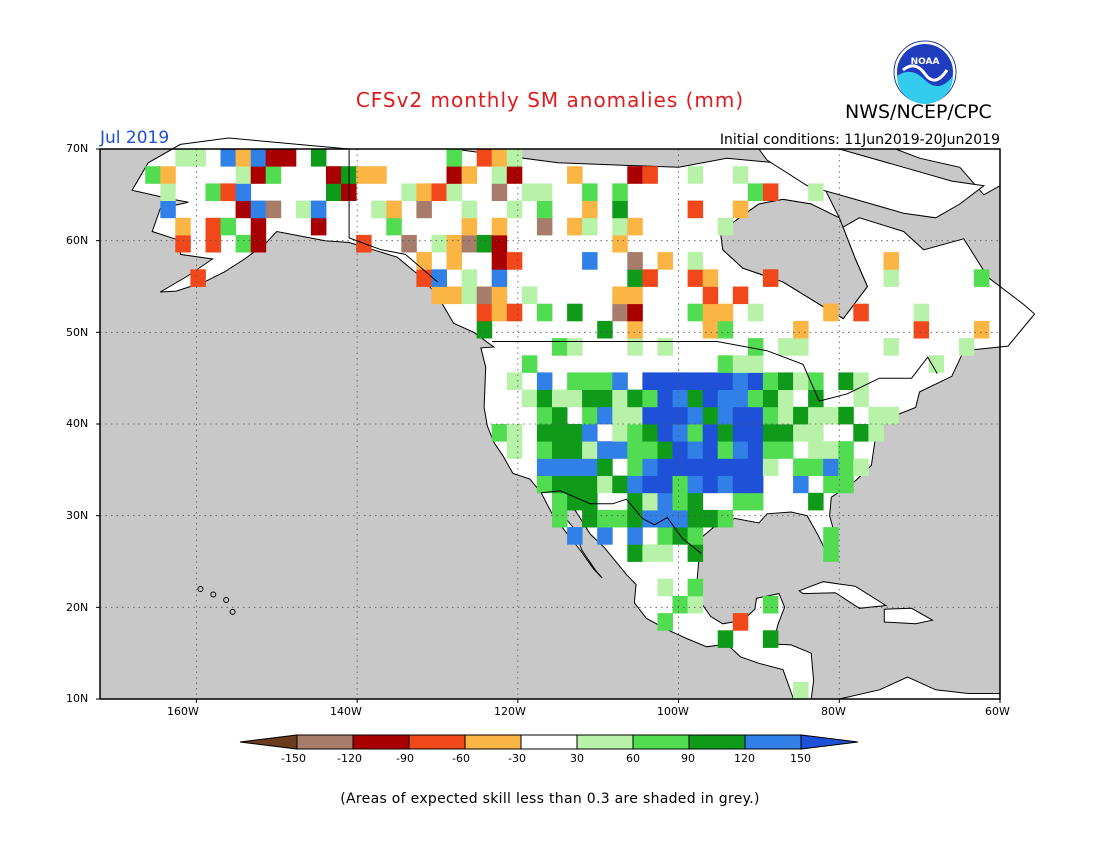 The height and width of the screenshot is (850, 1100). What do you see at coordinates (405, 758) in the screenshot?
I see `colorbar-label: -90` at bounding box center [405, 758].